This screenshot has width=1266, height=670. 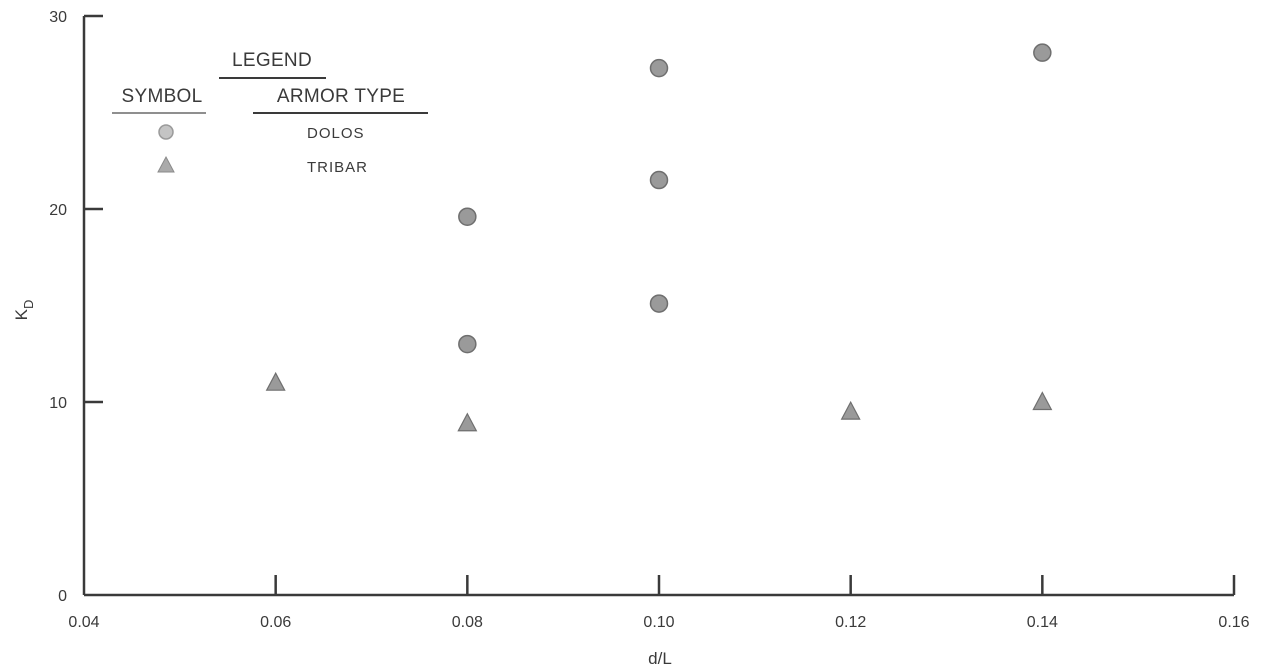 I want to click on legend-tribar-marker, so click(x=166, y=164).